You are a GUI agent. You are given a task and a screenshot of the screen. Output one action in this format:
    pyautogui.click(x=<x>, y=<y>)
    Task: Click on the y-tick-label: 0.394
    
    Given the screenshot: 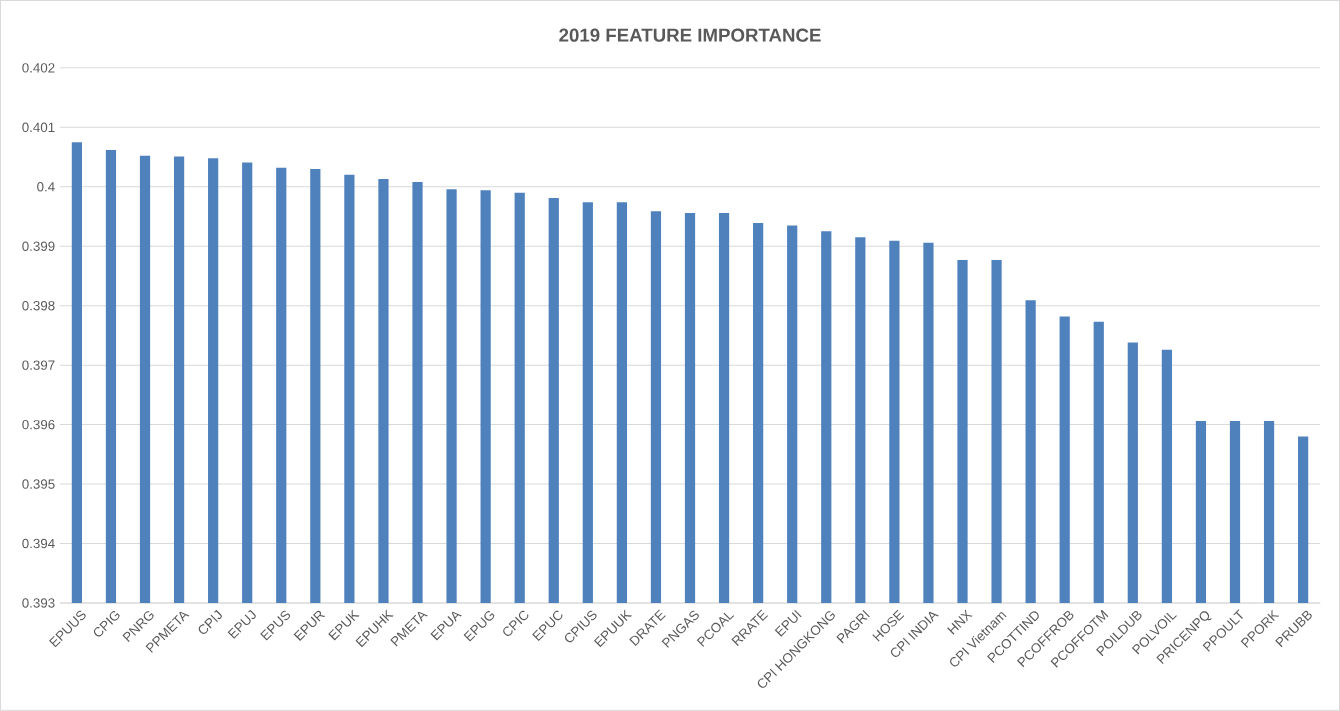 What is the action you would take?
    pyautogui.click(x=38, y=543)
    